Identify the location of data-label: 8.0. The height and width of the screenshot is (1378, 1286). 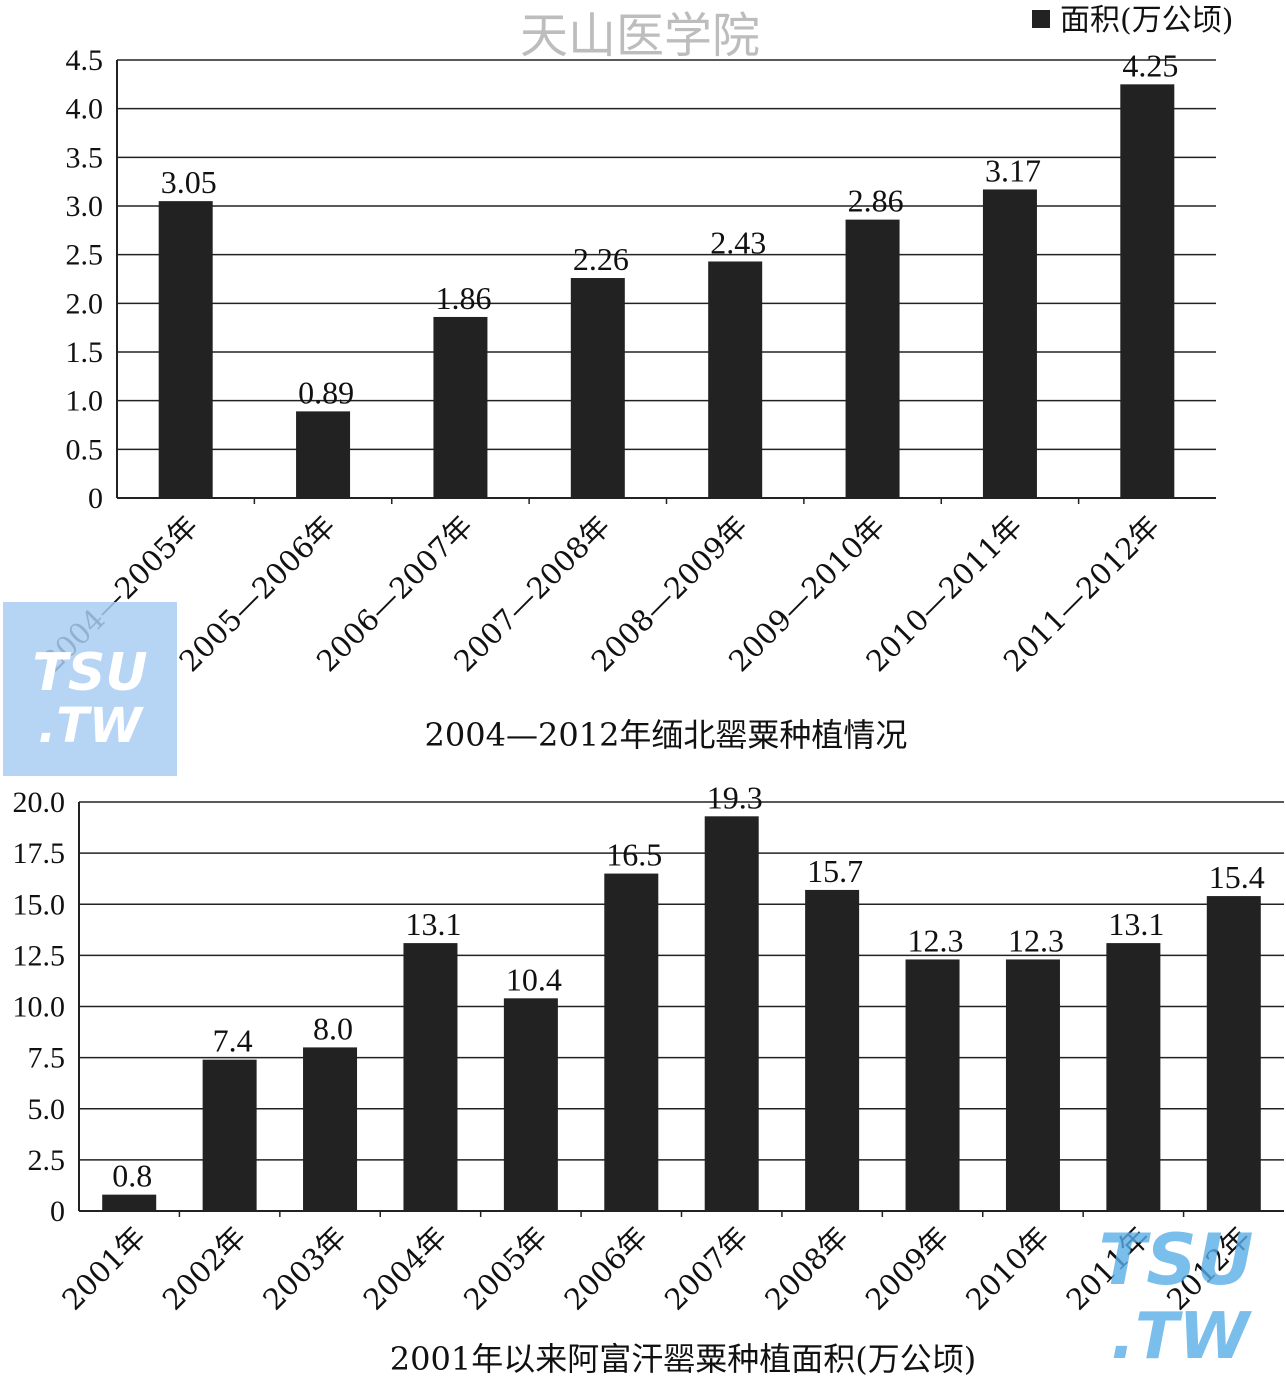
(333, 1028).